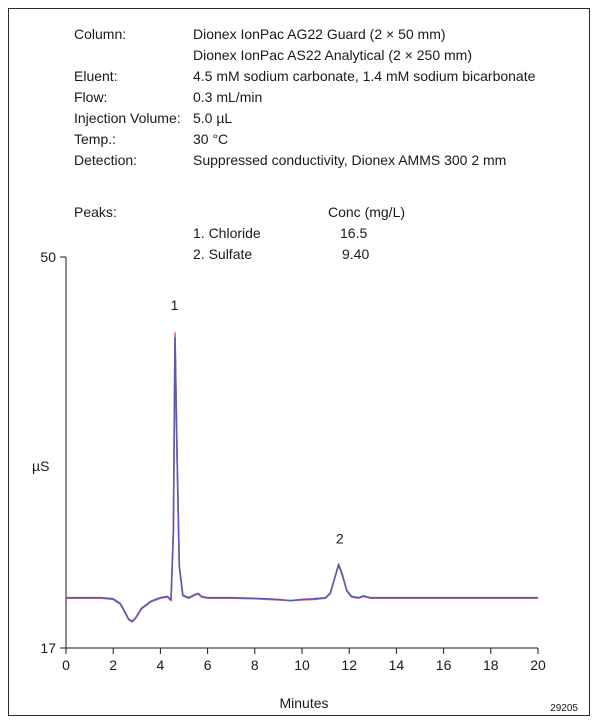  Describe the element at coordinates (538, 665) in the screenshot. I see `x-tick-label: 20` at that location.